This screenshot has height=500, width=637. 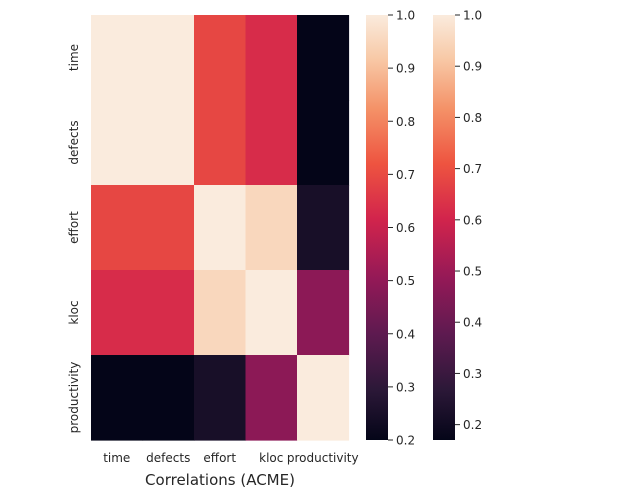 What do you see at coordinates (220, 313) in the screenshot?
I see `heatmap-cell-kloc-effort` at bounding box center [220, 313].